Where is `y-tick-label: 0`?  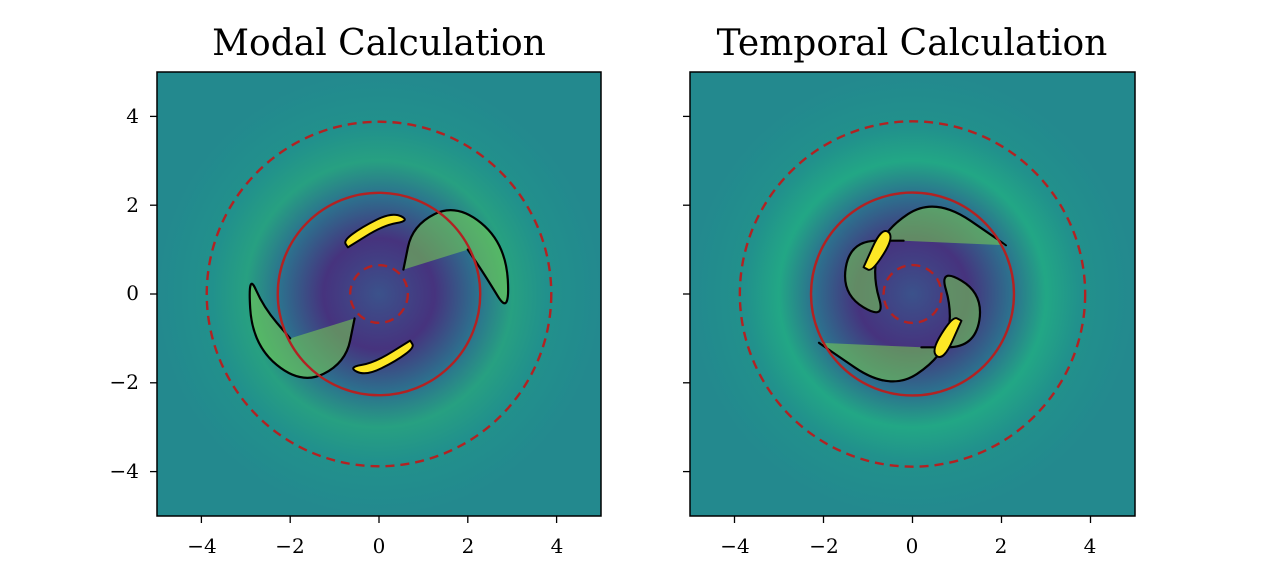 y-tick-label: 0 is located at coordinates (132, 293).